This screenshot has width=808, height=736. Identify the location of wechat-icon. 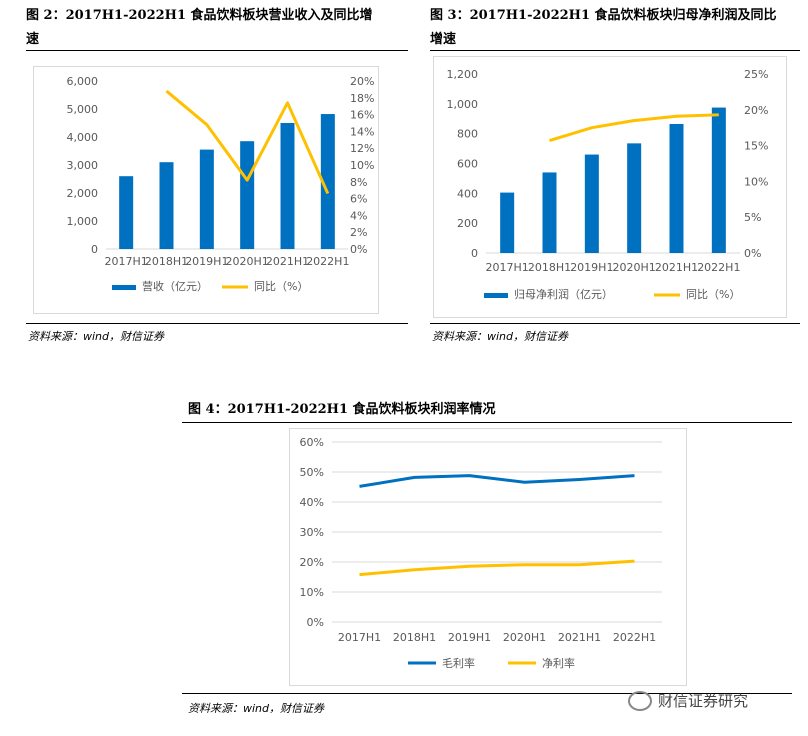
(640, 700).